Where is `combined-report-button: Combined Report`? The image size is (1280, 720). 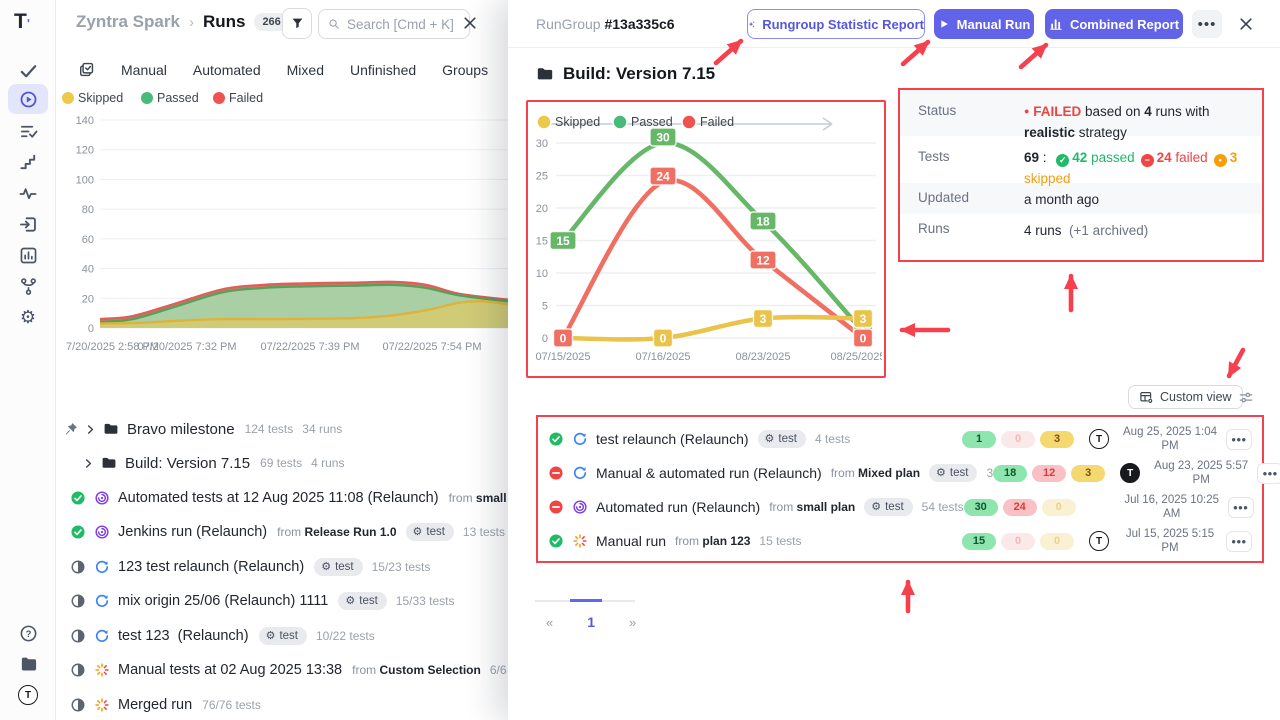 combined-report-button: Combined Report is located at coordinates (1114, 24).